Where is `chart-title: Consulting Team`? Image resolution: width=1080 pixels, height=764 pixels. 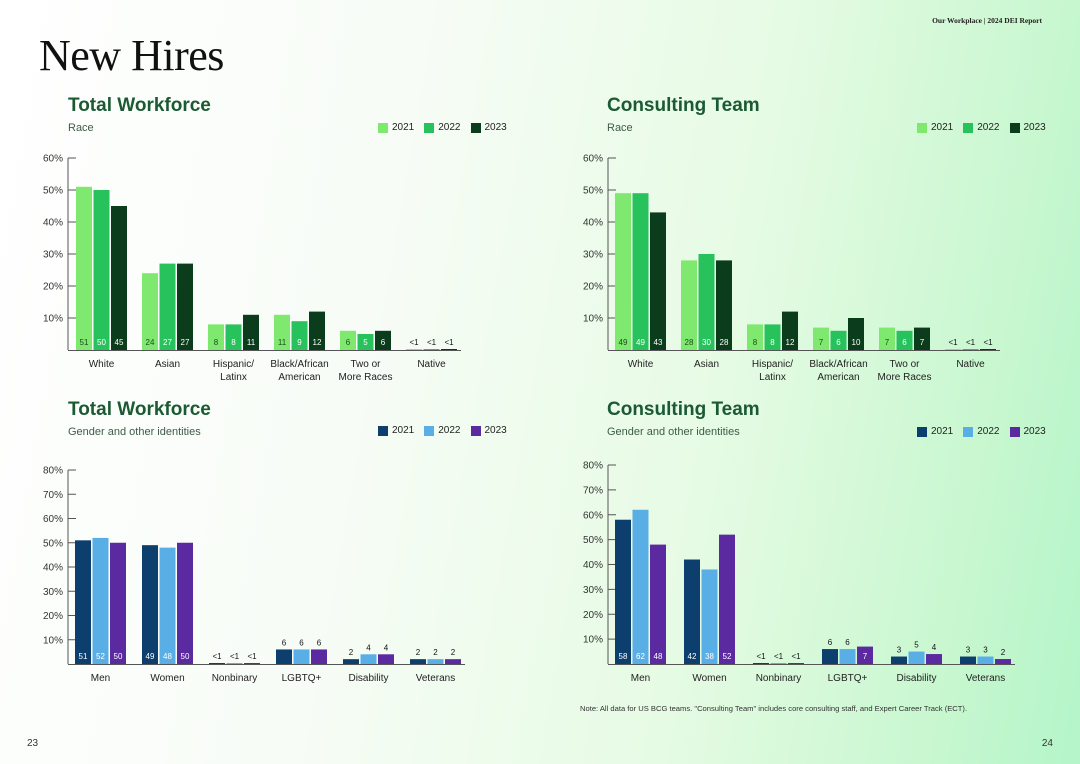
chart-title: Consulting Team is located at coordinates (683, 105).